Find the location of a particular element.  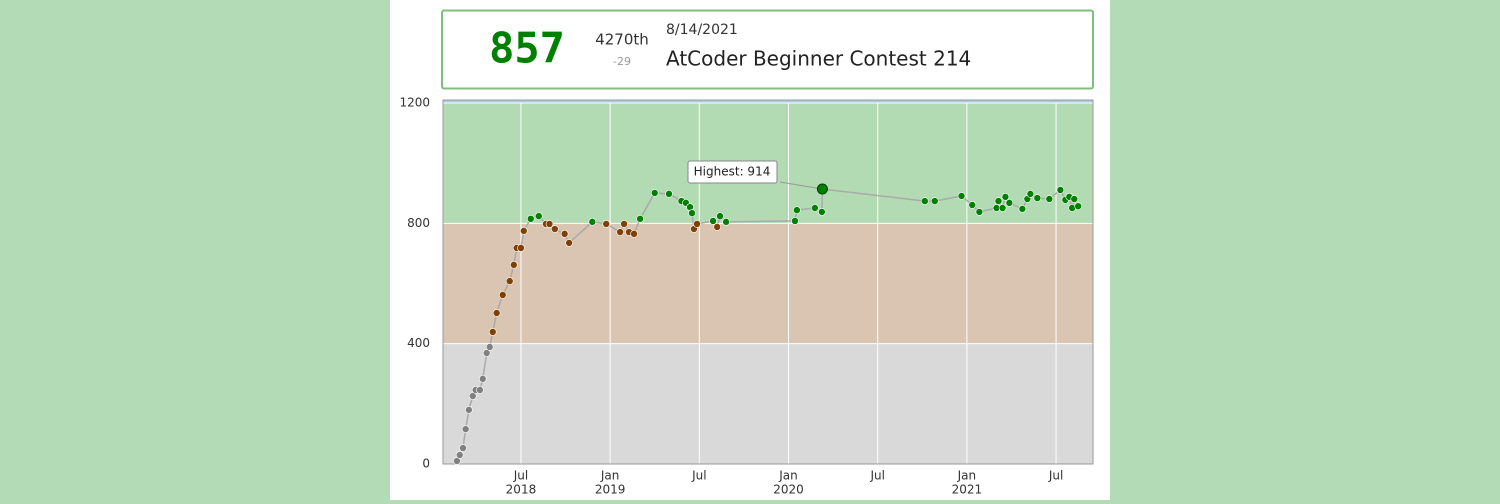

rank: 4270th is located at coordinates (622, 40).